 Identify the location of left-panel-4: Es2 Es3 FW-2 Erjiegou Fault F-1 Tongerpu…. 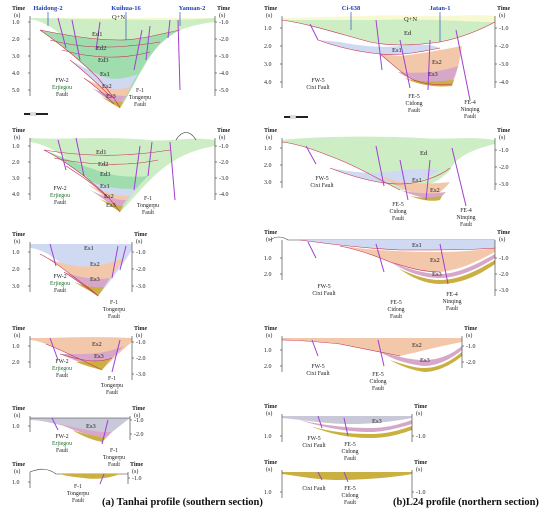
(81, 366).